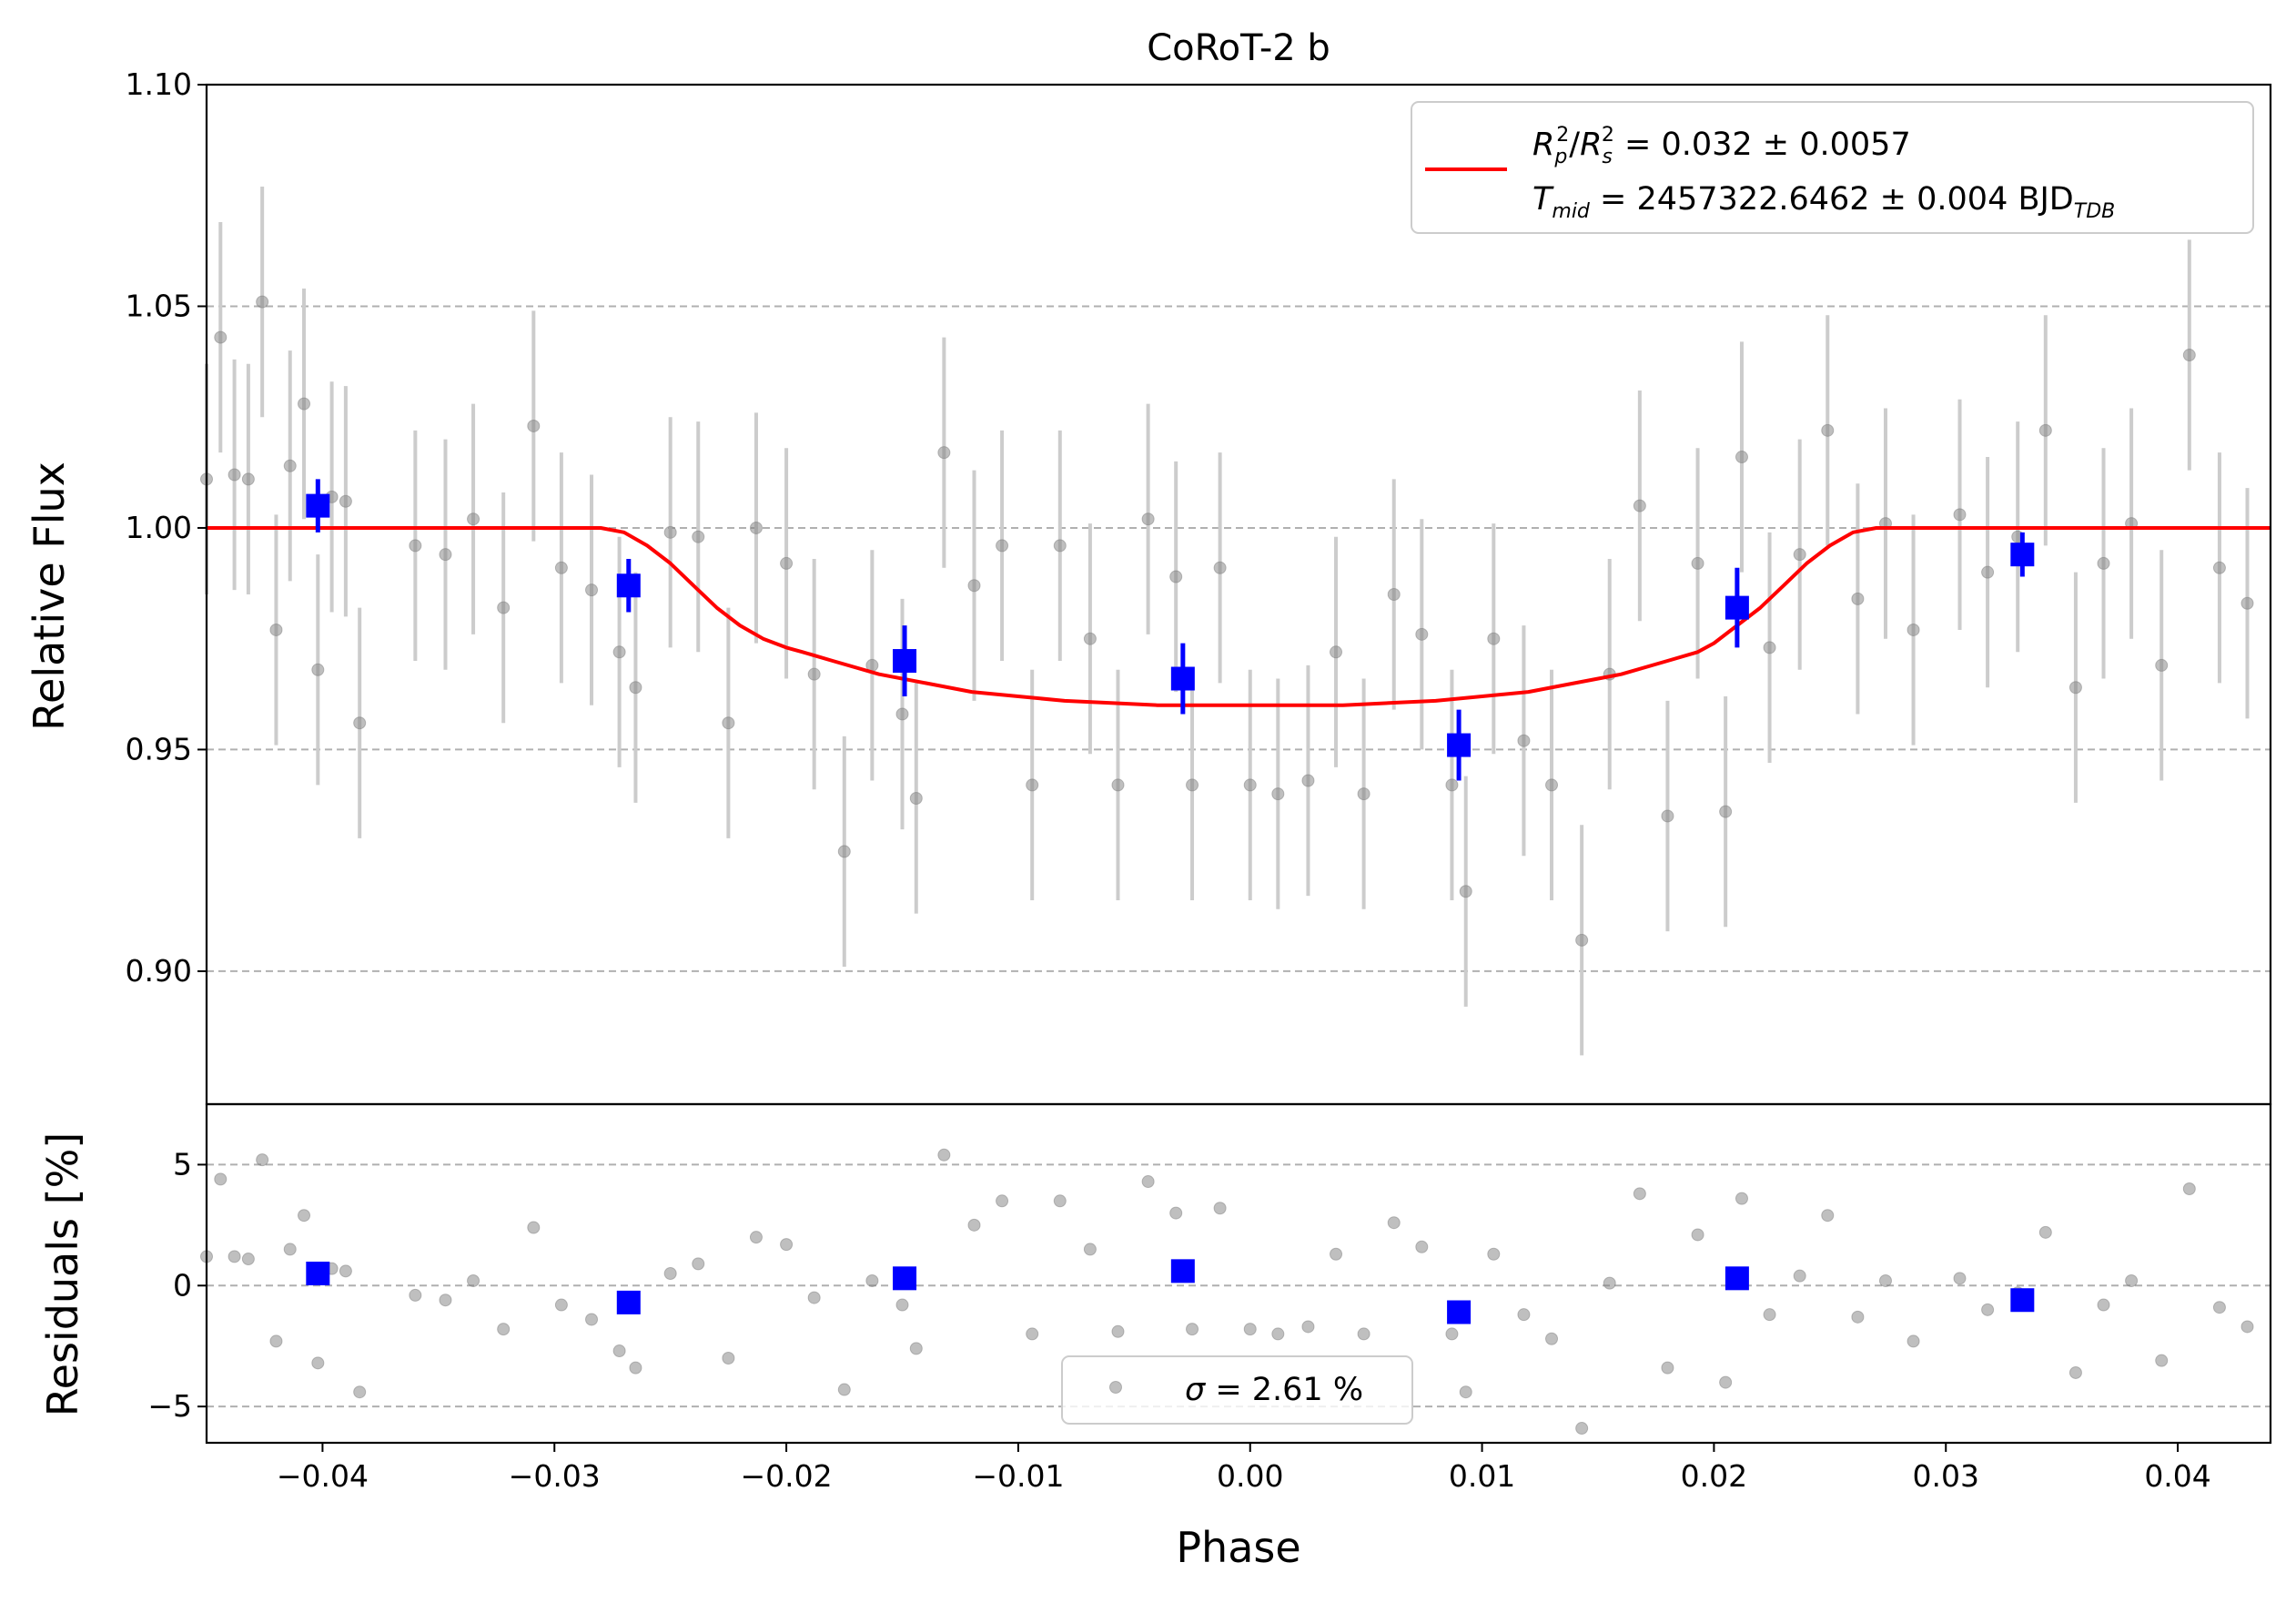 This screenshot has height=1603, width=2296. I want to click on x-tick-label: 0.03, so click(1945, 1476).